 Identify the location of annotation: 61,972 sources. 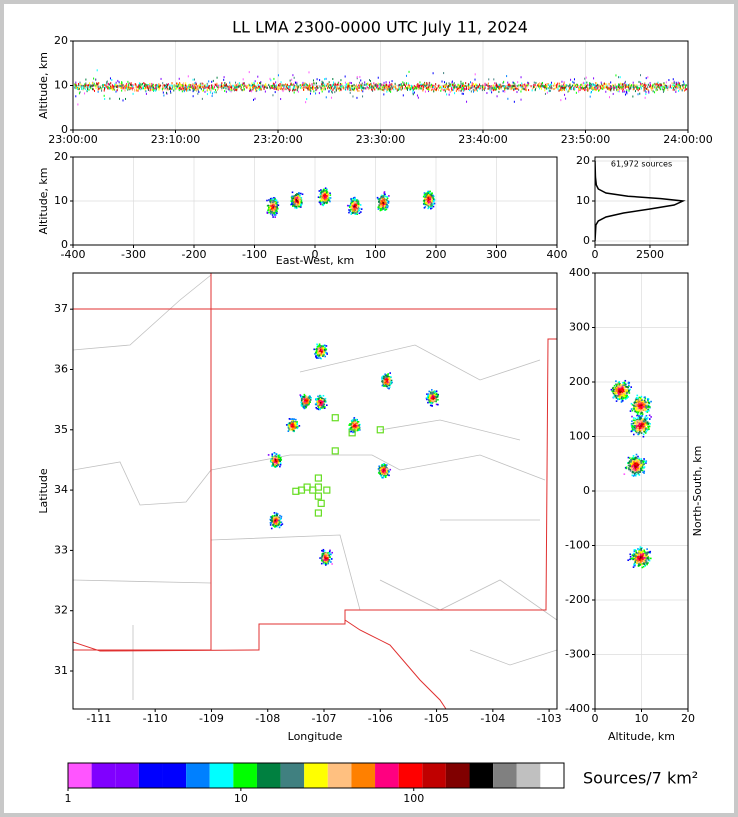
(641, 164).